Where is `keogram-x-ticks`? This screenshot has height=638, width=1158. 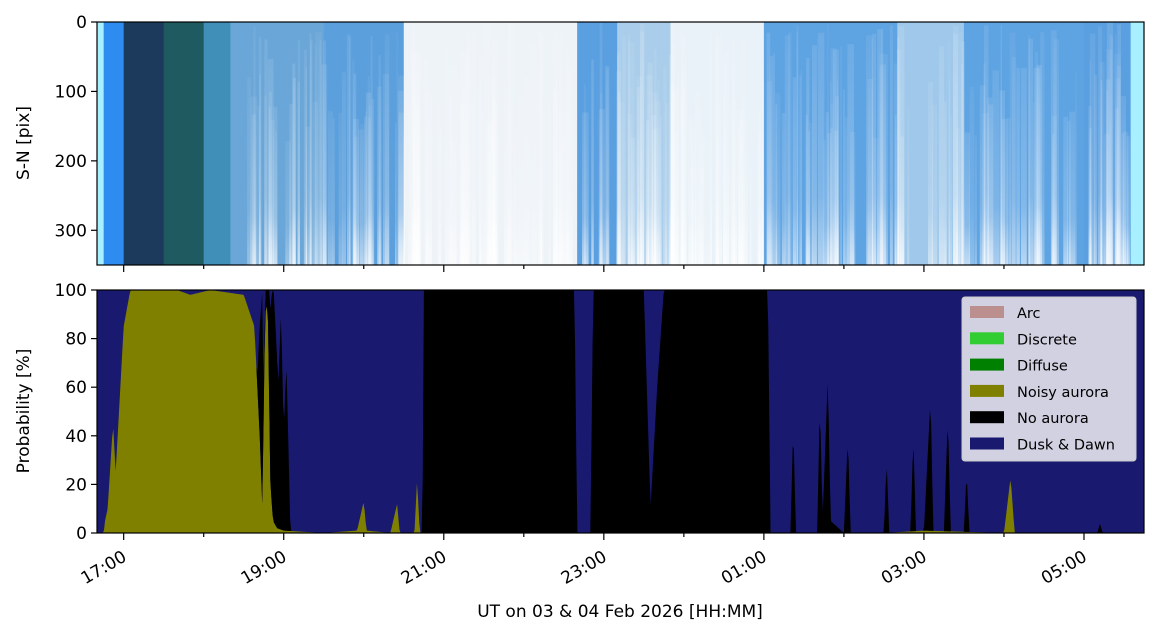
keogram-x-ticks is located at coordinates (604, 268).